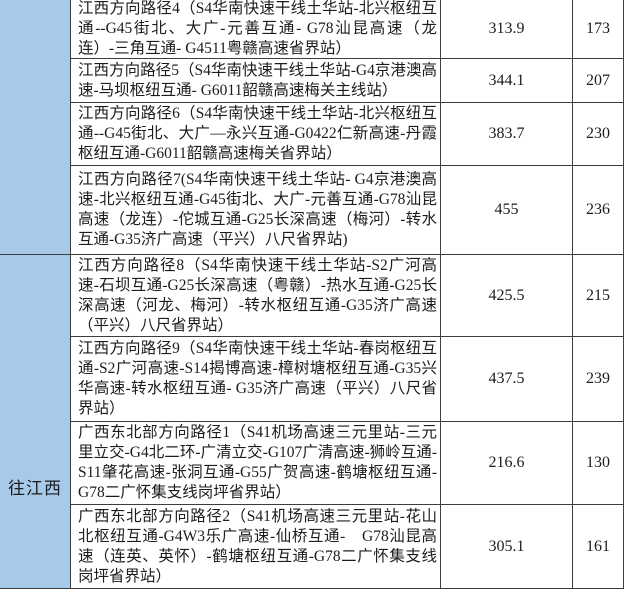 The image size is (629, 592). I want to click on distance-cell: 383.7, so click(507, 134).